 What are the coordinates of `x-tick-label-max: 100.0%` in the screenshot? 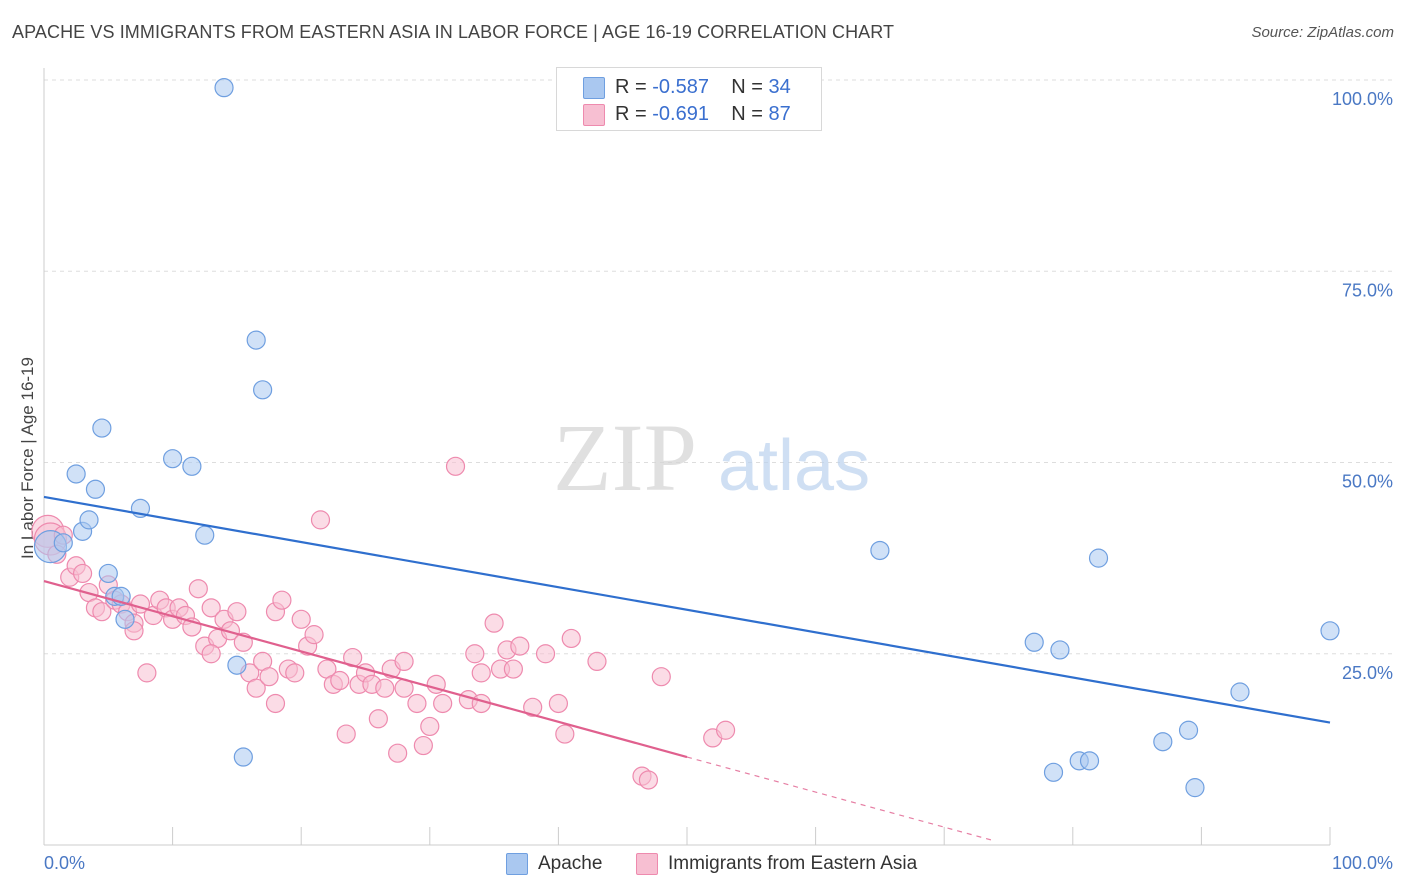 It's located at (1362, 863).